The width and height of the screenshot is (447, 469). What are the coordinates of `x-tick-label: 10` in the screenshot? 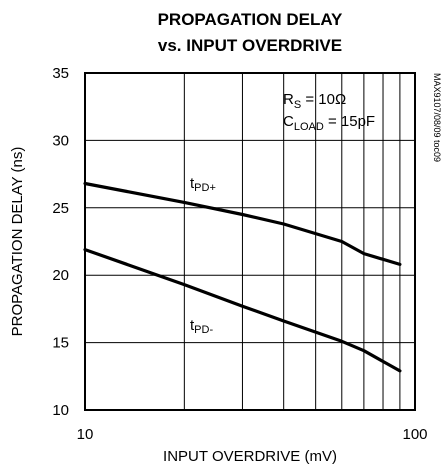 It's located at (85, 434).